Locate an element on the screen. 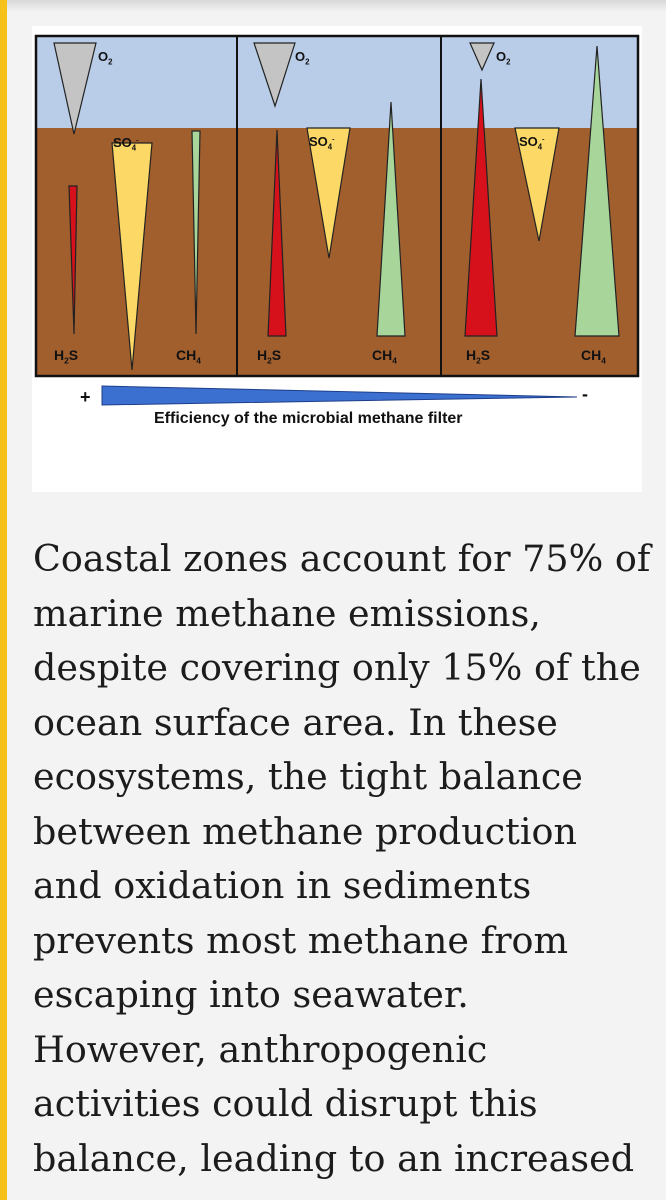 The image size is (666, 1200). top-shadow is located at coordinates (333, 6).